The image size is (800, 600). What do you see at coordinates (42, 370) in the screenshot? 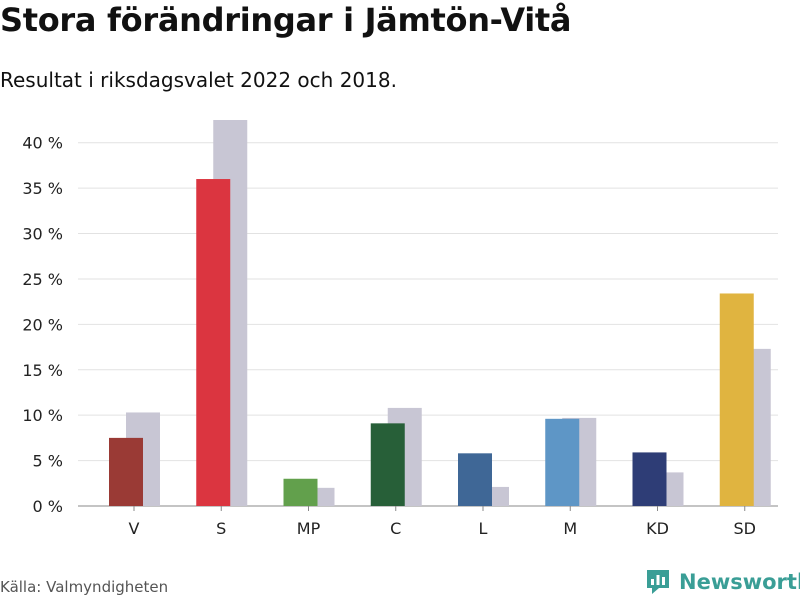
I see `y-tick-label: 15 %` at bounding box center [42, 370].